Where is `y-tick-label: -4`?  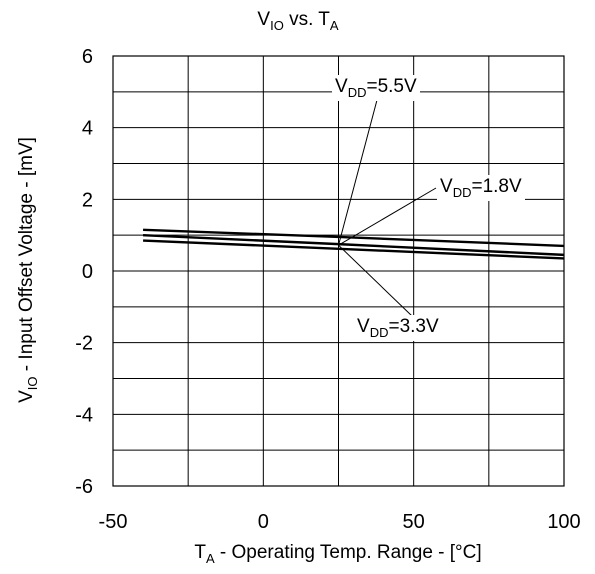
y-tick-label: -4 is located at coordinates (84, 415).